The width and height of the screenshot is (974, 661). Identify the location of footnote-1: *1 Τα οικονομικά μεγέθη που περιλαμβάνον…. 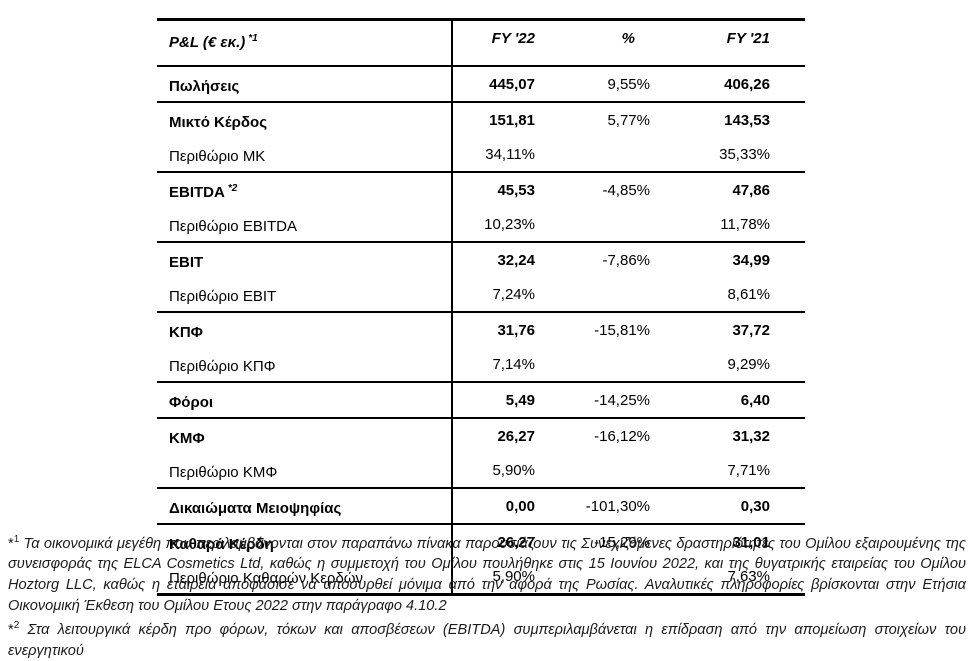
(487, 573).